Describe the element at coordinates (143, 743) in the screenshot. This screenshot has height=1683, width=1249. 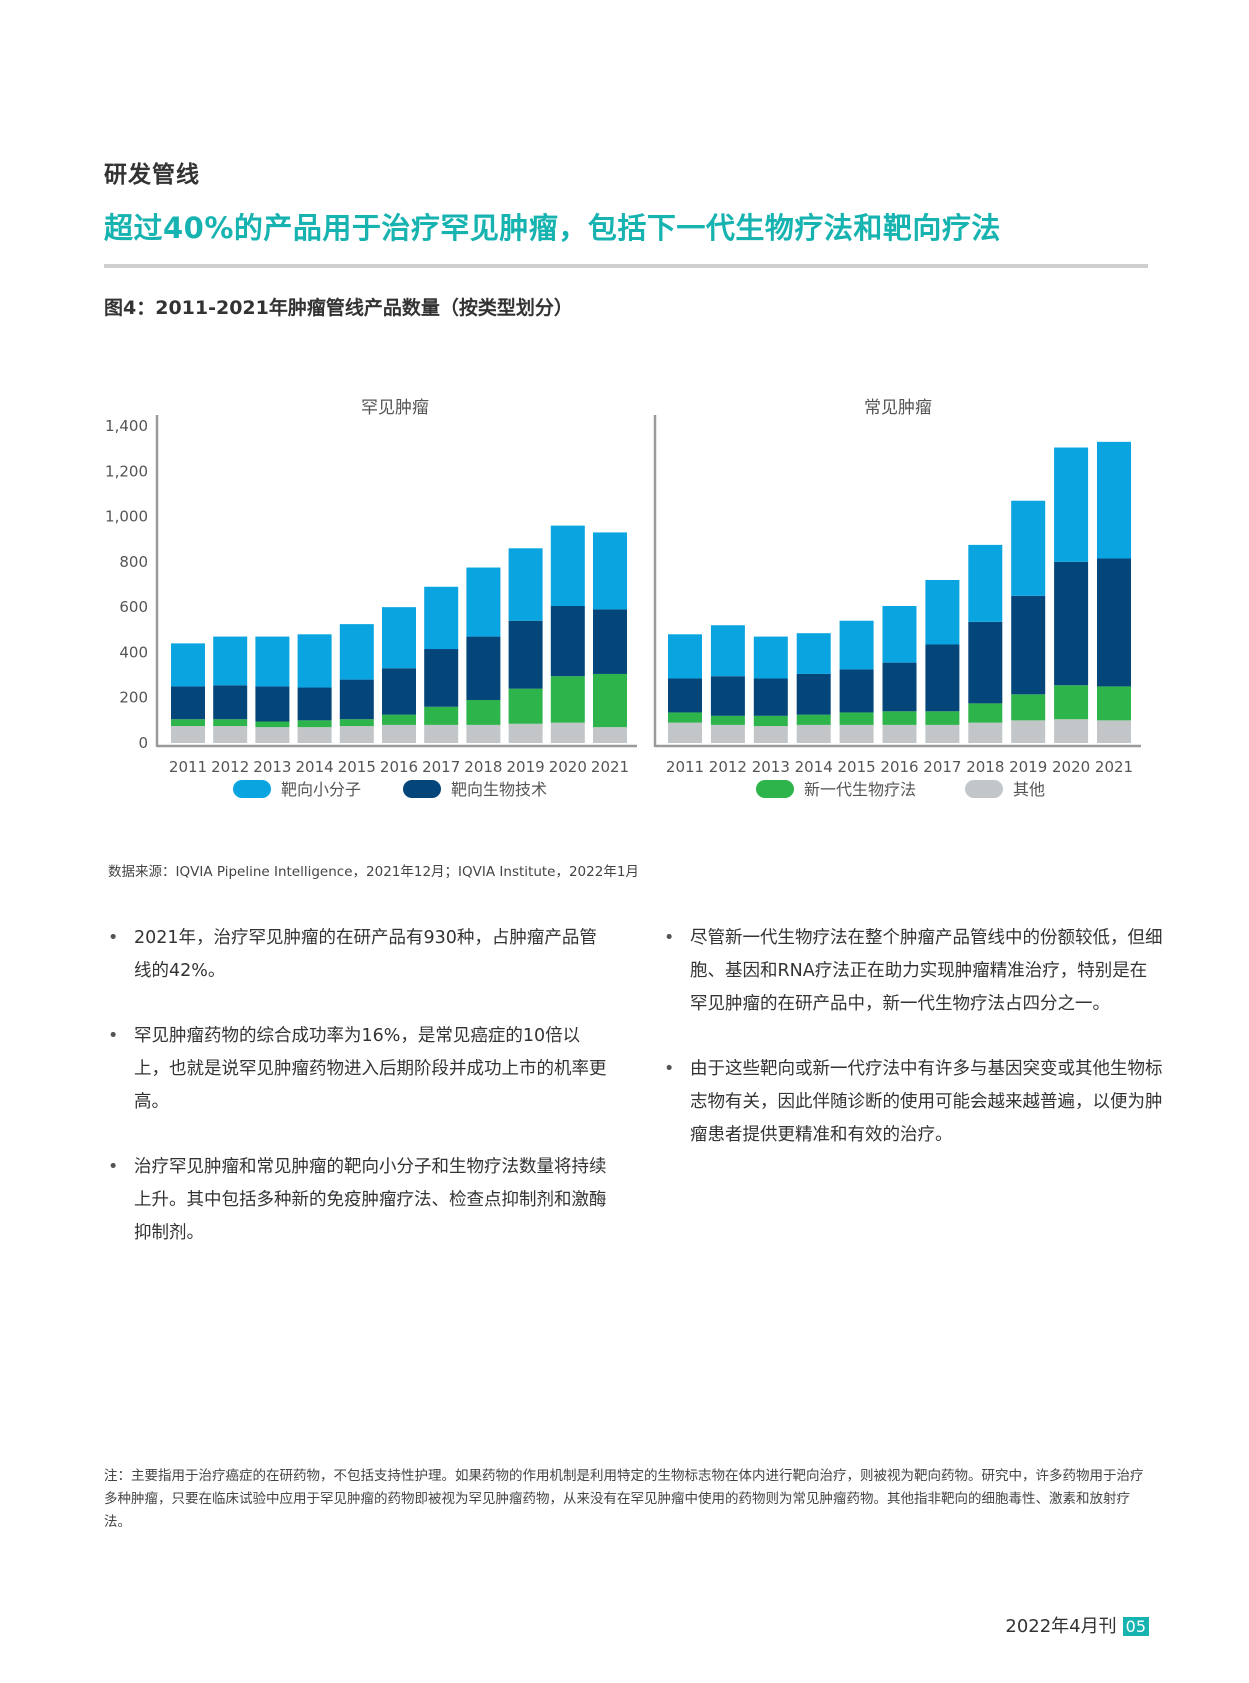
I see `y-tick-label: 0` at that location.